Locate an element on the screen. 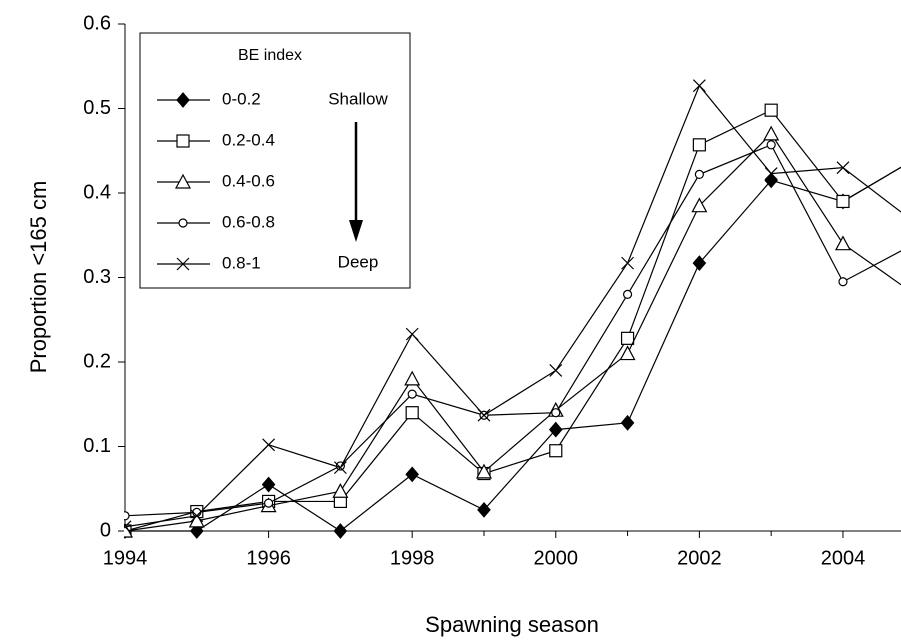  annotation: Shallow is located at coordinates (358, 98).